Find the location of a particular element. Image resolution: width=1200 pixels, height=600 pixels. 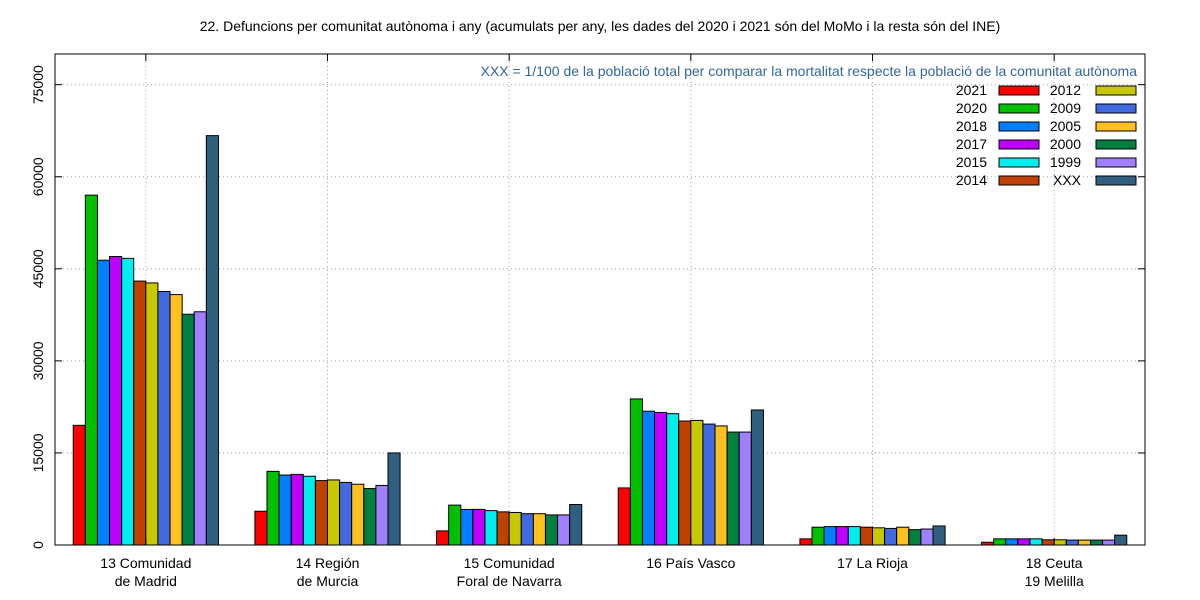

legend-label: XXX is located at coordinates (1067, 180).